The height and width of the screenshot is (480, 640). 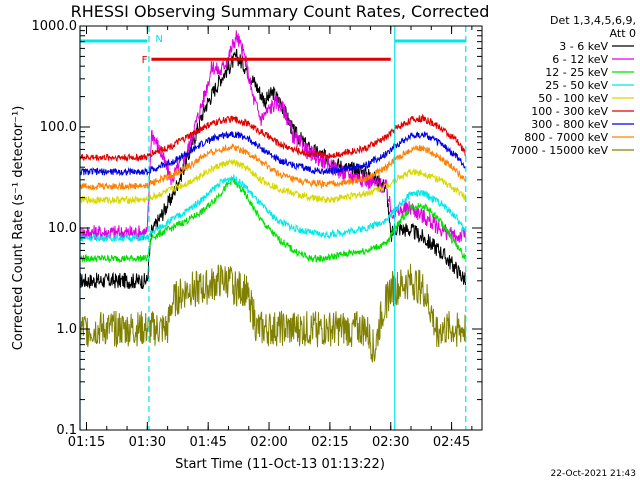 I want to click on timestamp: 22-Oct-2021 21:43, so click(x=593, y=474).